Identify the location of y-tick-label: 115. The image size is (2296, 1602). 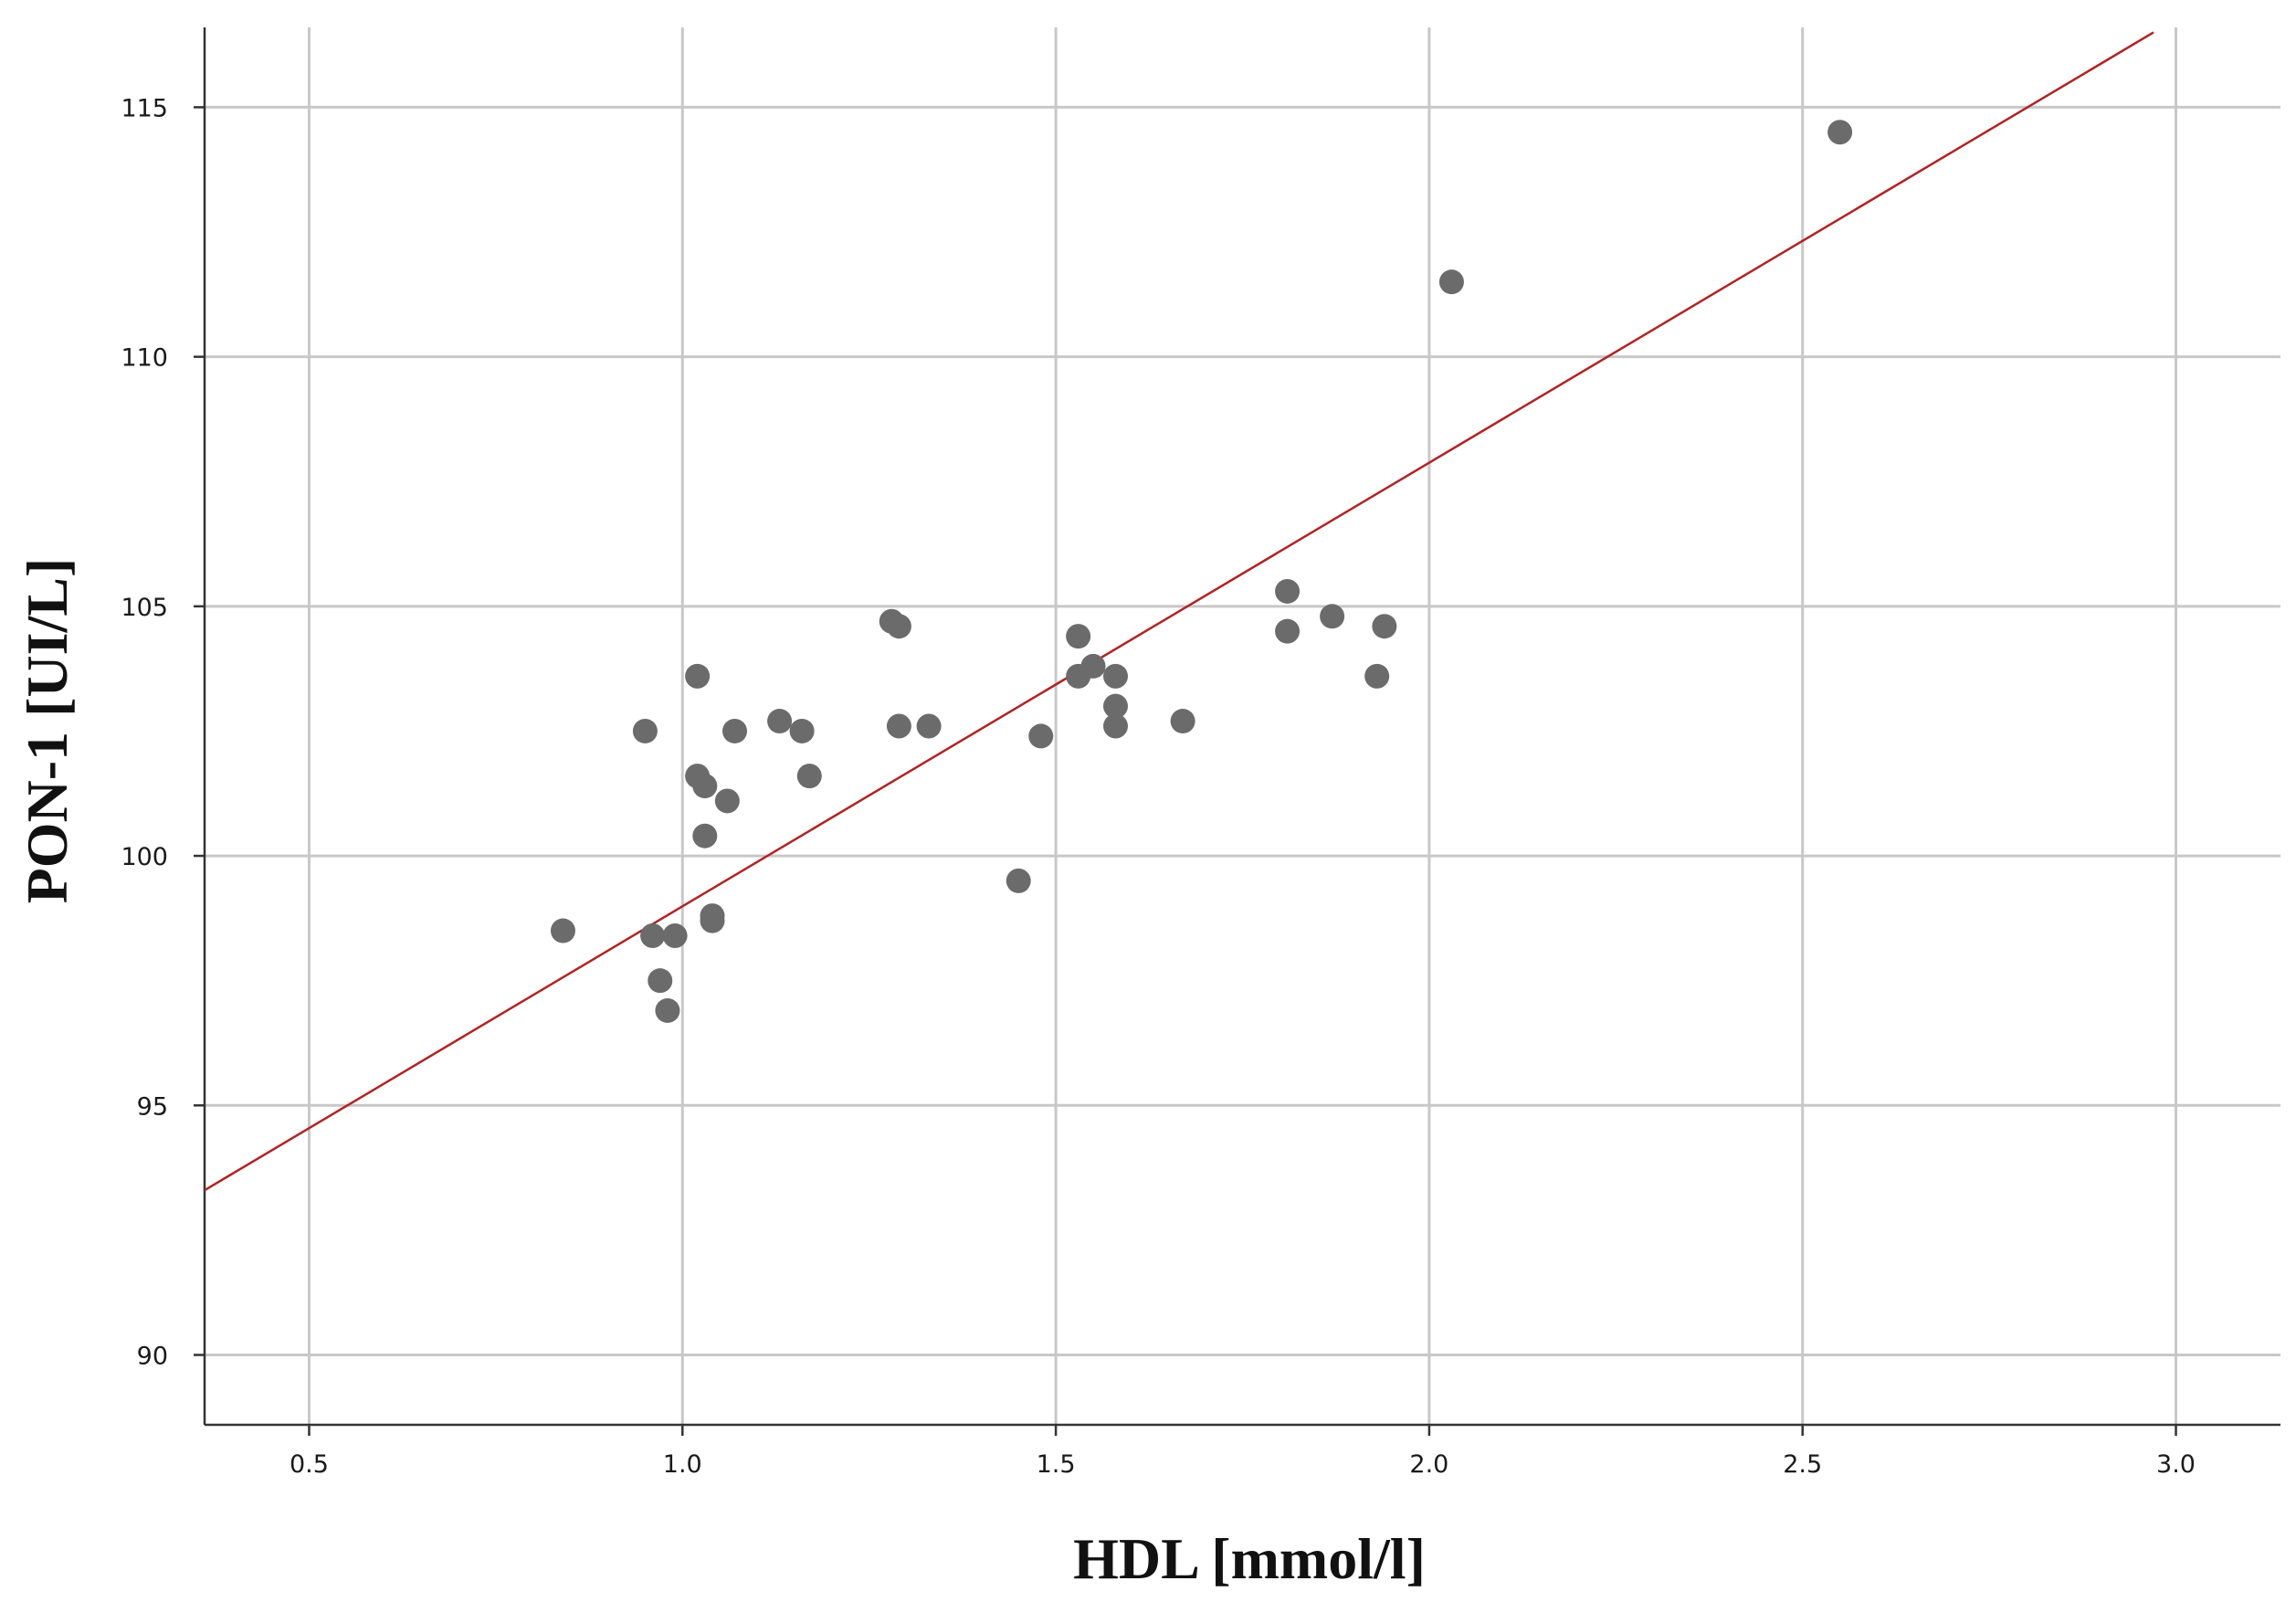
(144, 108).